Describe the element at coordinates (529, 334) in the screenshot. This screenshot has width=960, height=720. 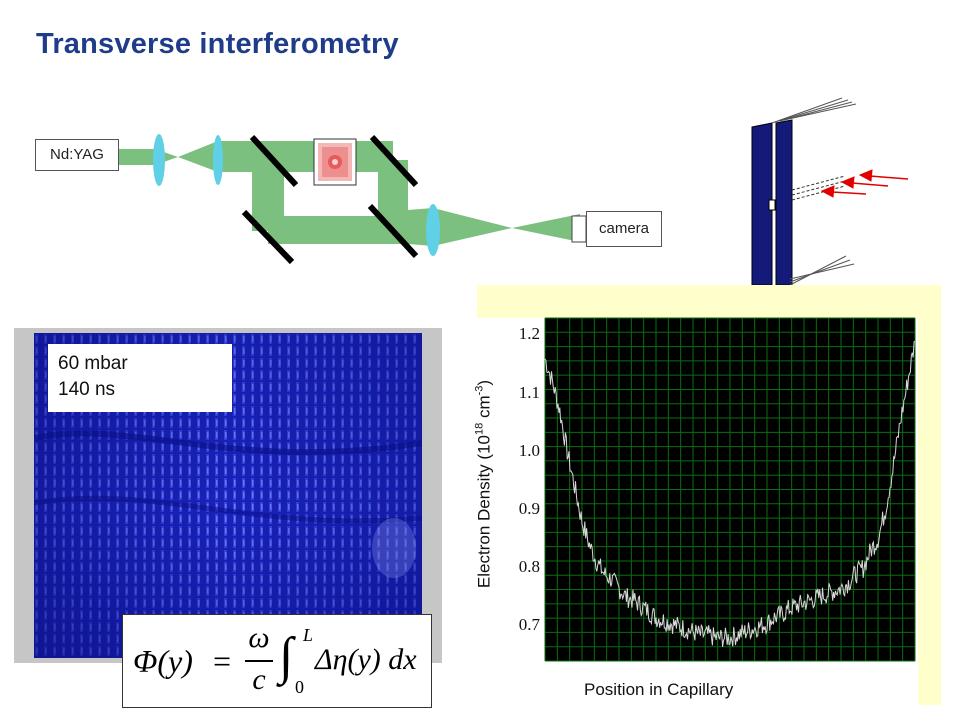
I see `y-tick-label: 1.2` at that location.